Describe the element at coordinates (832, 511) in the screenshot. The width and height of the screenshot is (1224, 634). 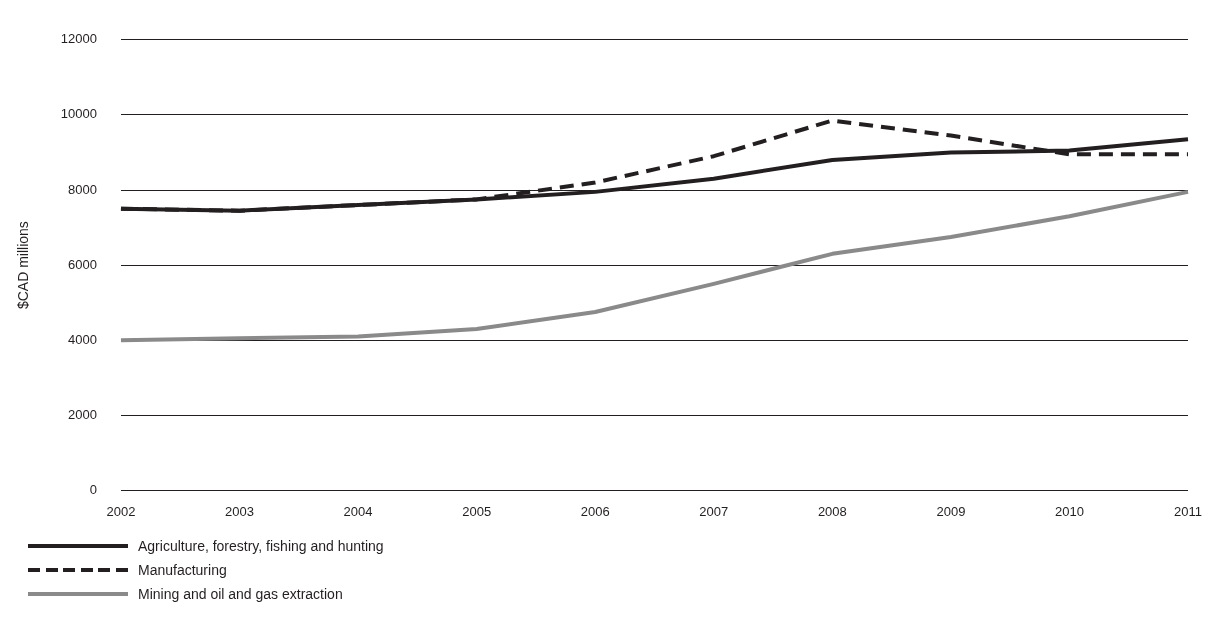
I see `x-tick-label: 2008` at that location.